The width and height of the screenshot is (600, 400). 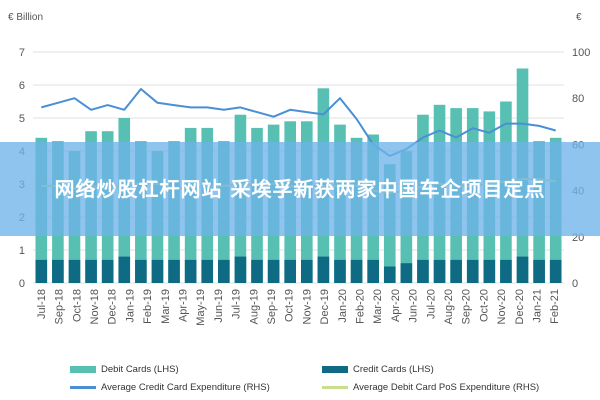 What do you see at coordinates (581, 53) in the screenshot?
I see `right-tick-label: 100` at bounding box center [581, 53].